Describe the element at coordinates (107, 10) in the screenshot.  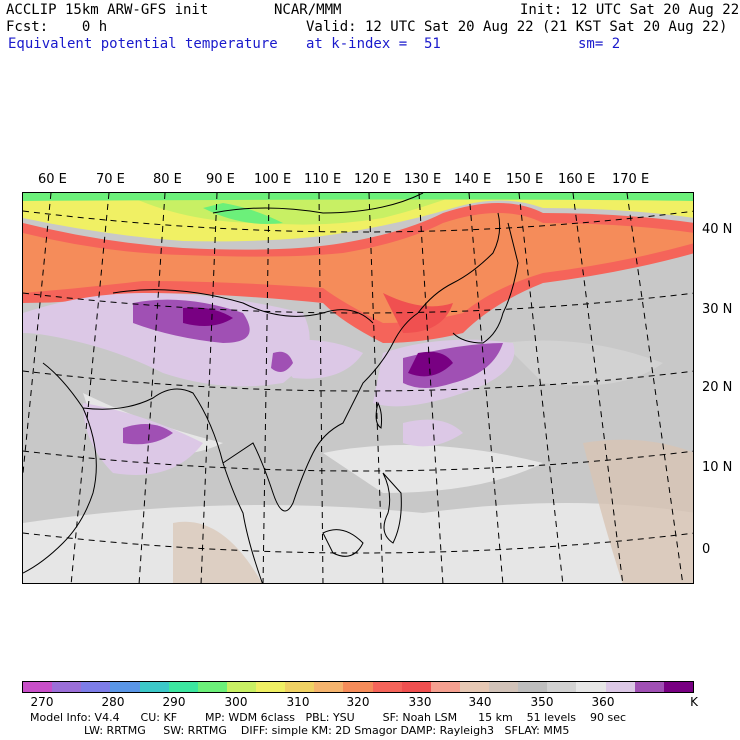
I see `model-title: ACCLIP 15km ARW-GFS init` at that location.